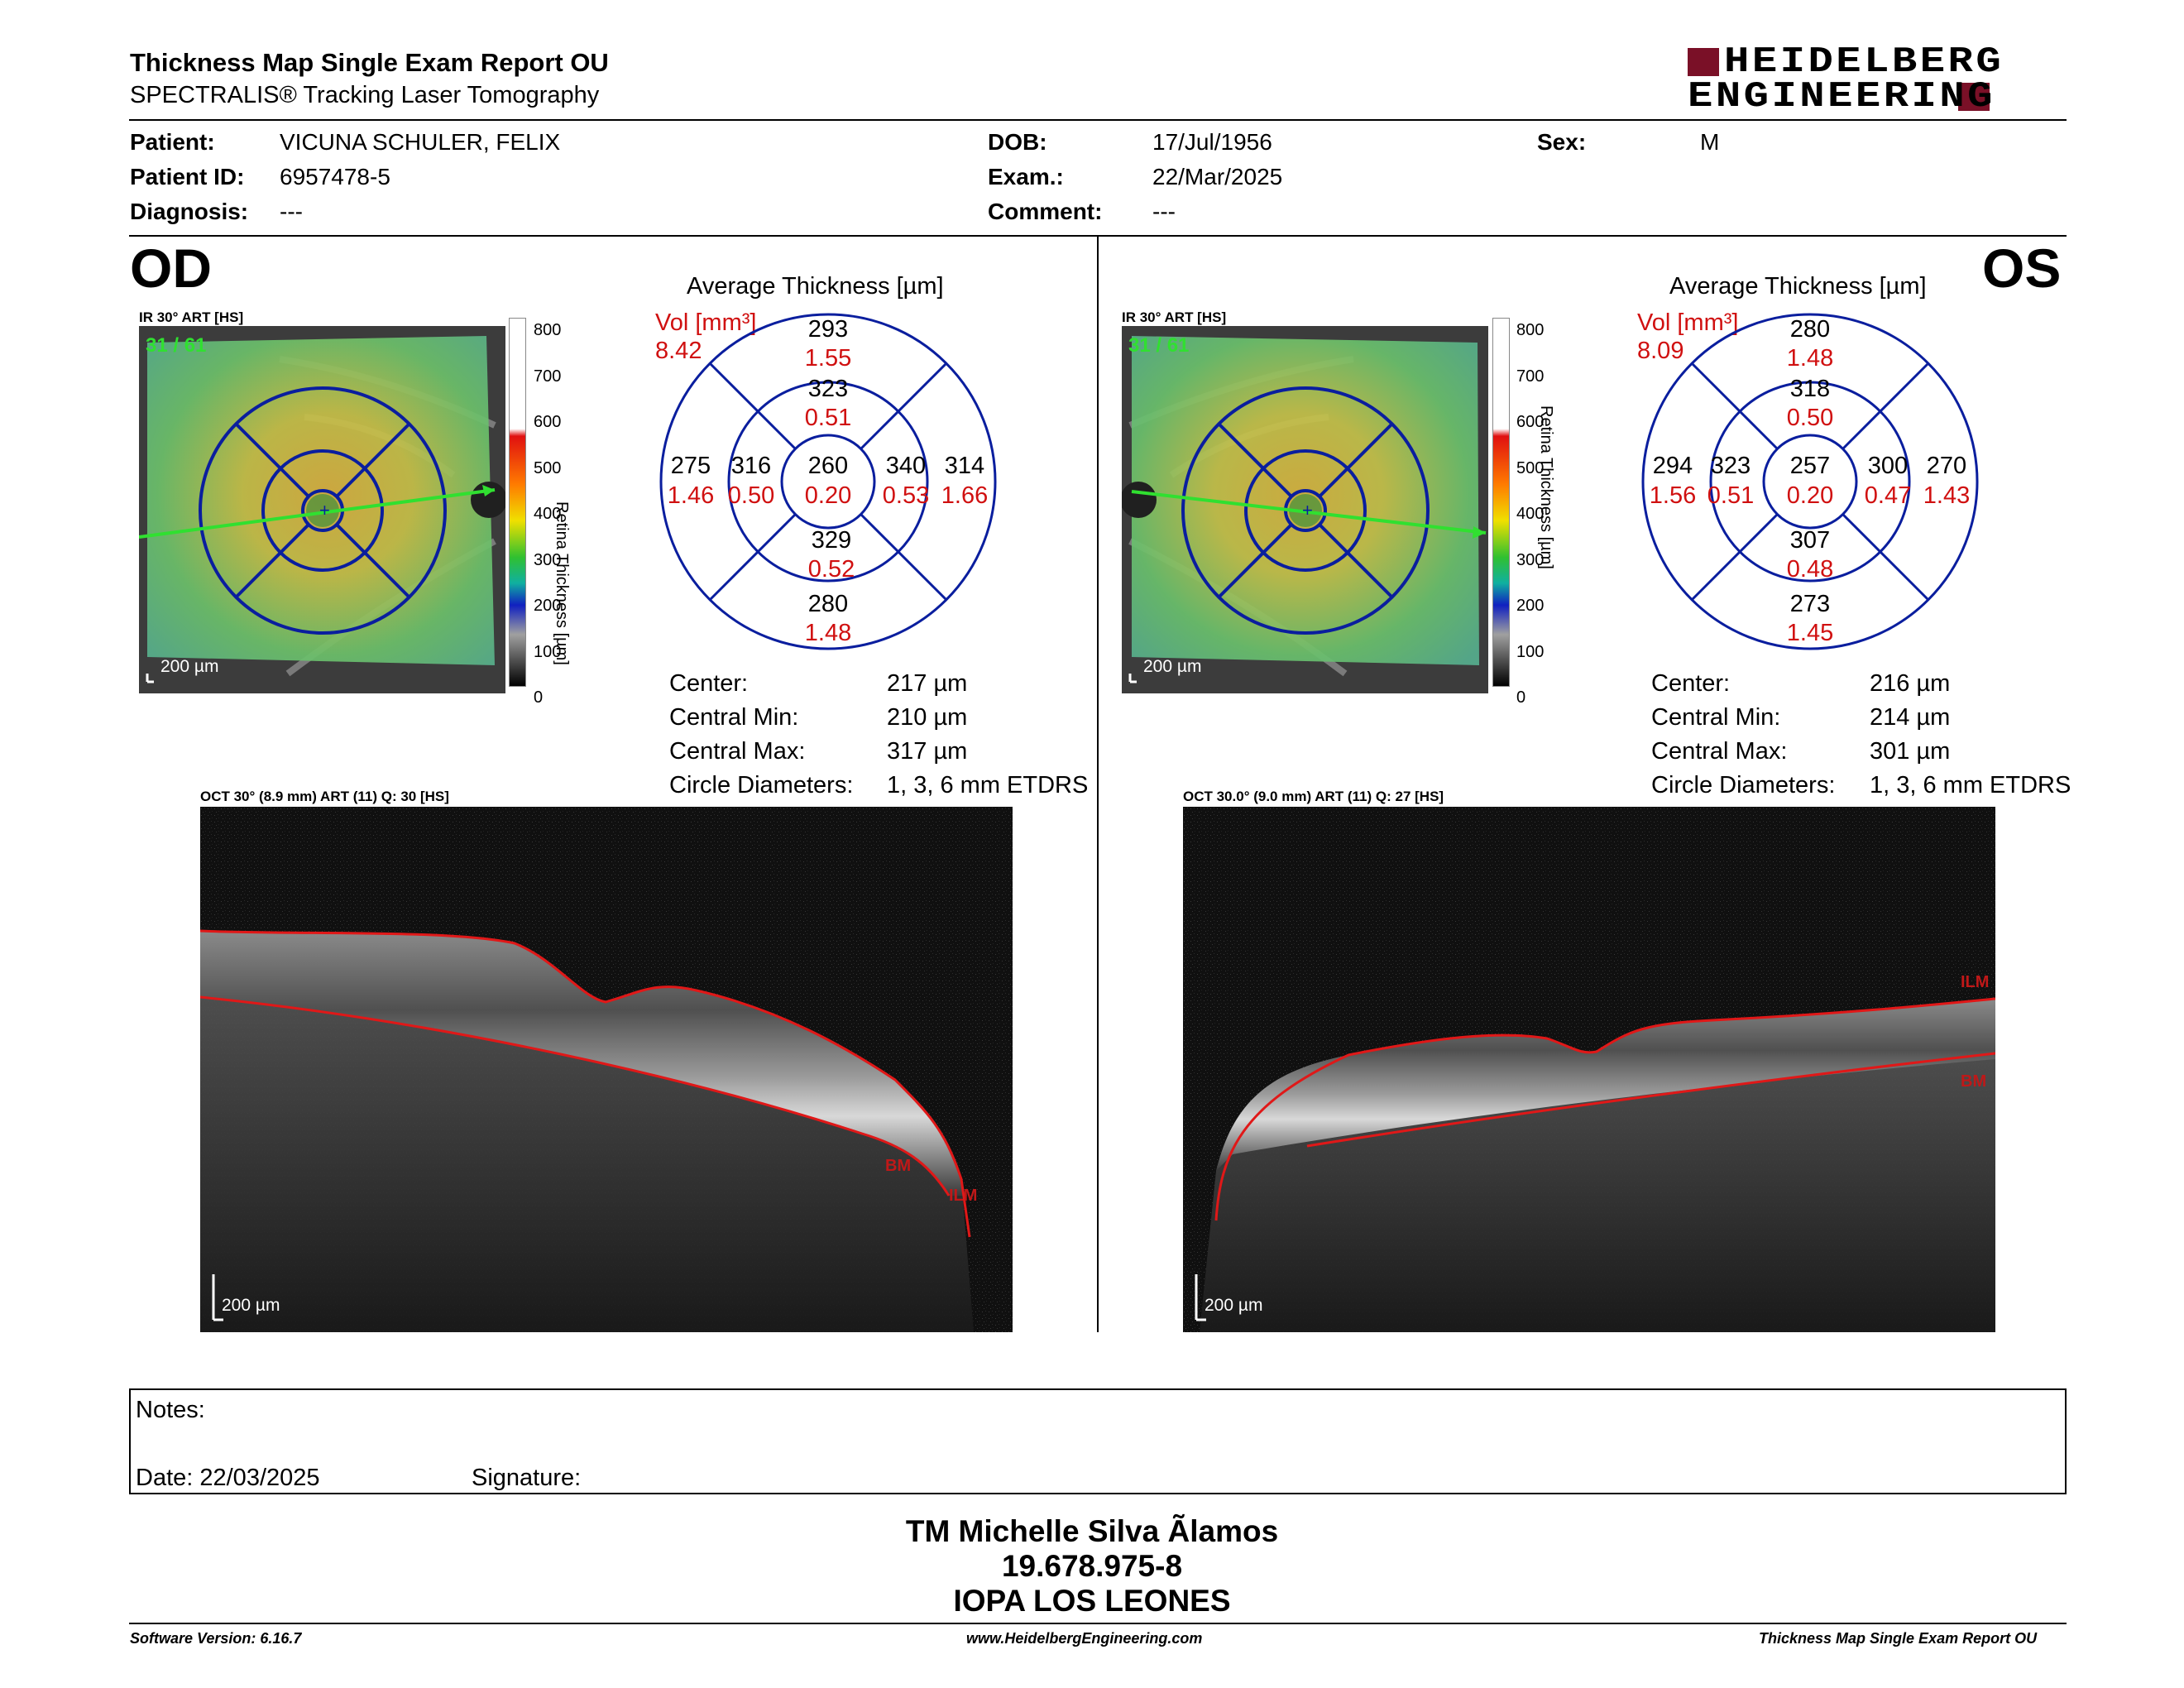 The width and height of the screenshot is (2184, 1688). Describe the element at coordinates (562, 583) in the screenshot. I see `colorbar-label-od: Retina Thickness [µm]` at that location.